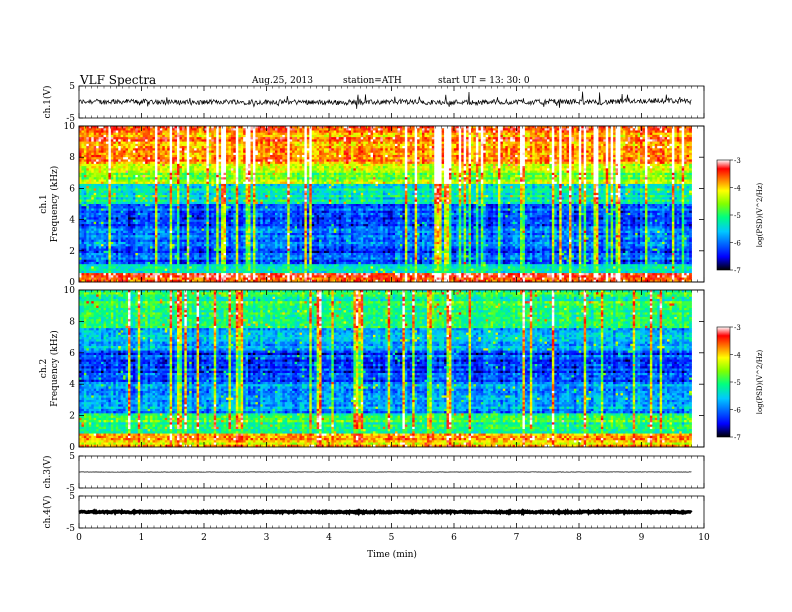 The height and width of the screenshot is (612, 792). Describe the element at coordinates (282, 81) in the screenshot. I see `date-label: Aug.25, 2013` at that location.